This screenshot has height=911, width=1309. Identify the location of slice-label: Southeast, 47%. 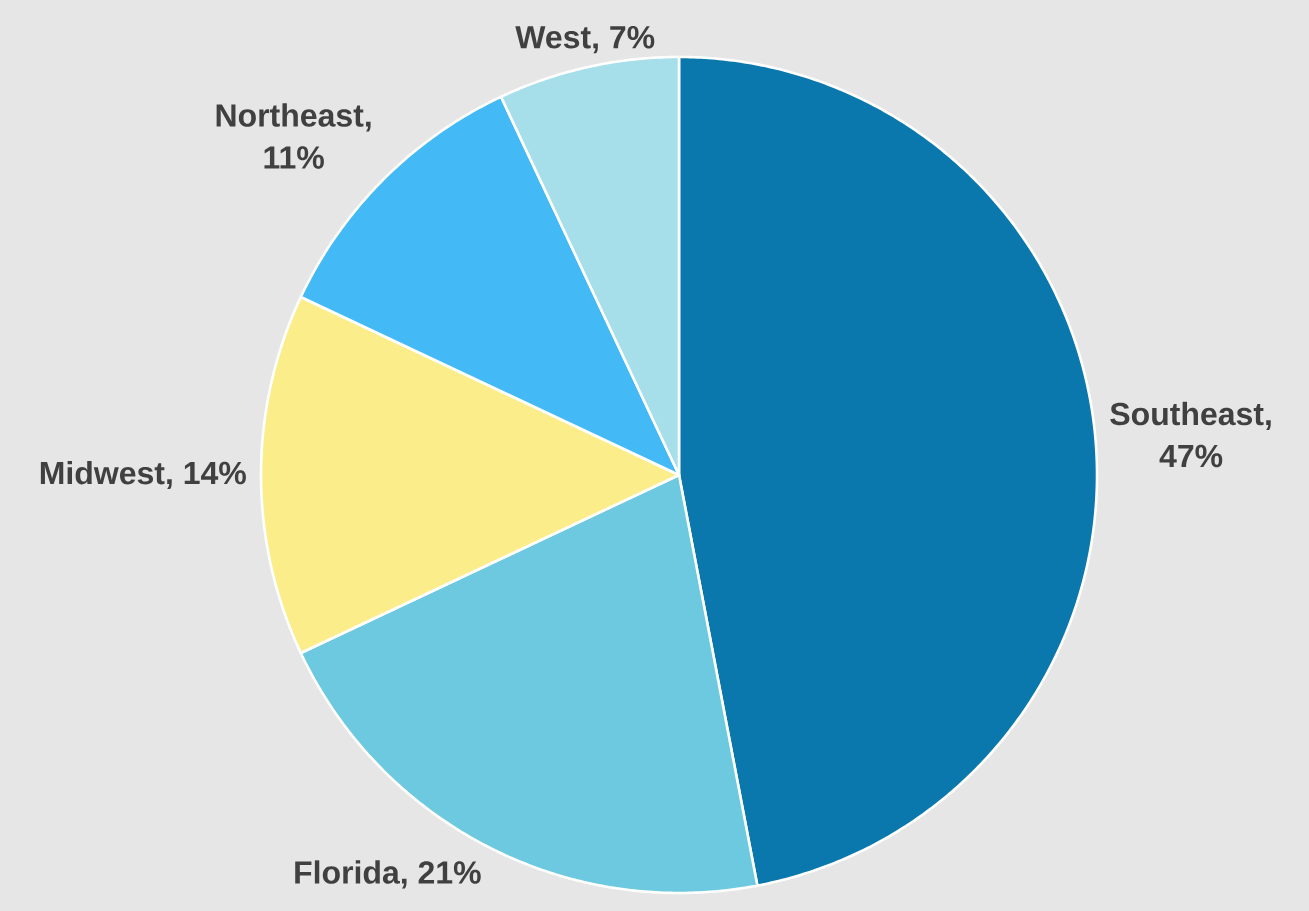
(1190, 434).